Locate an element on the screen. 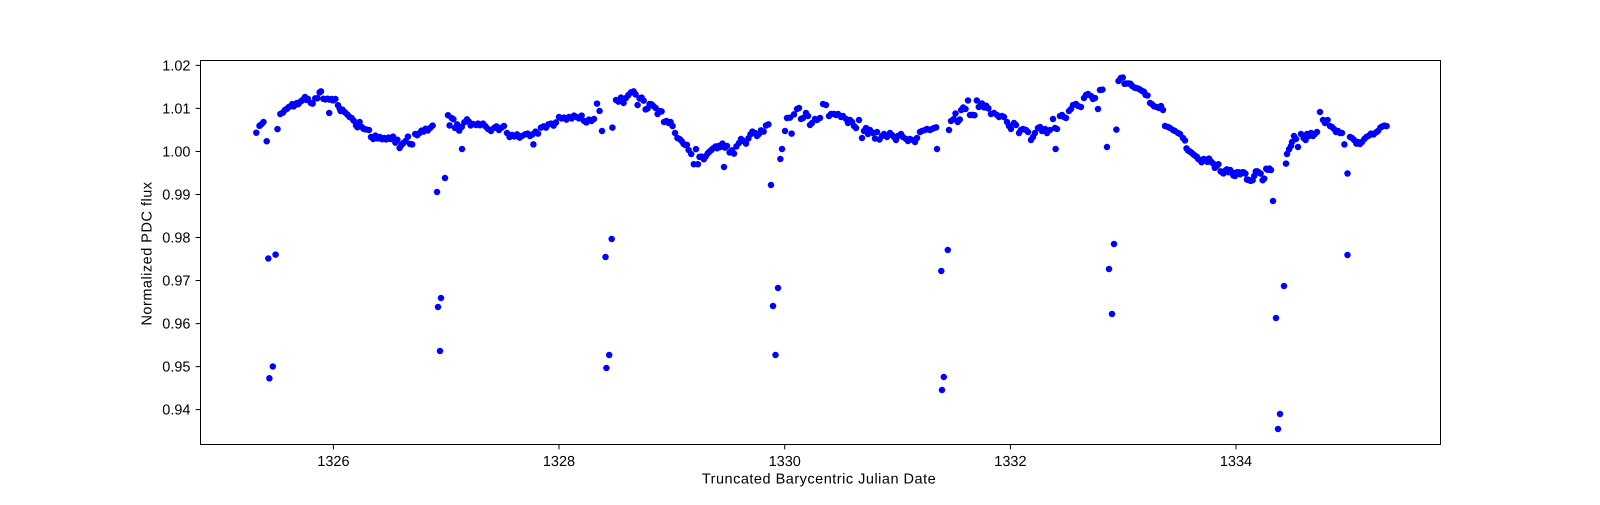 The image size is (1600, 505). svg-text: Normalized PDC flux is located at coordinates (147, 253).